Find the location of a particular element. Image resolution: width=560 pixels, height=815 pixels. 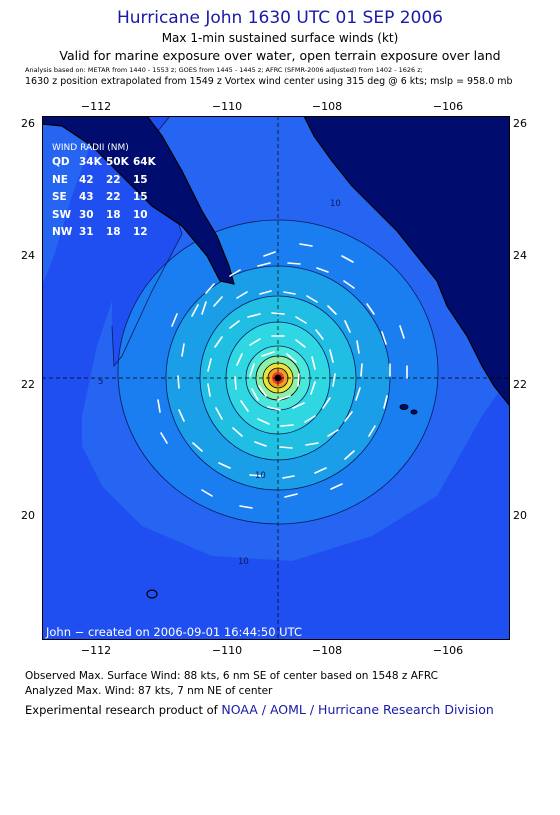

lat-tick-right: 26 is located at coordinates (520, 123).